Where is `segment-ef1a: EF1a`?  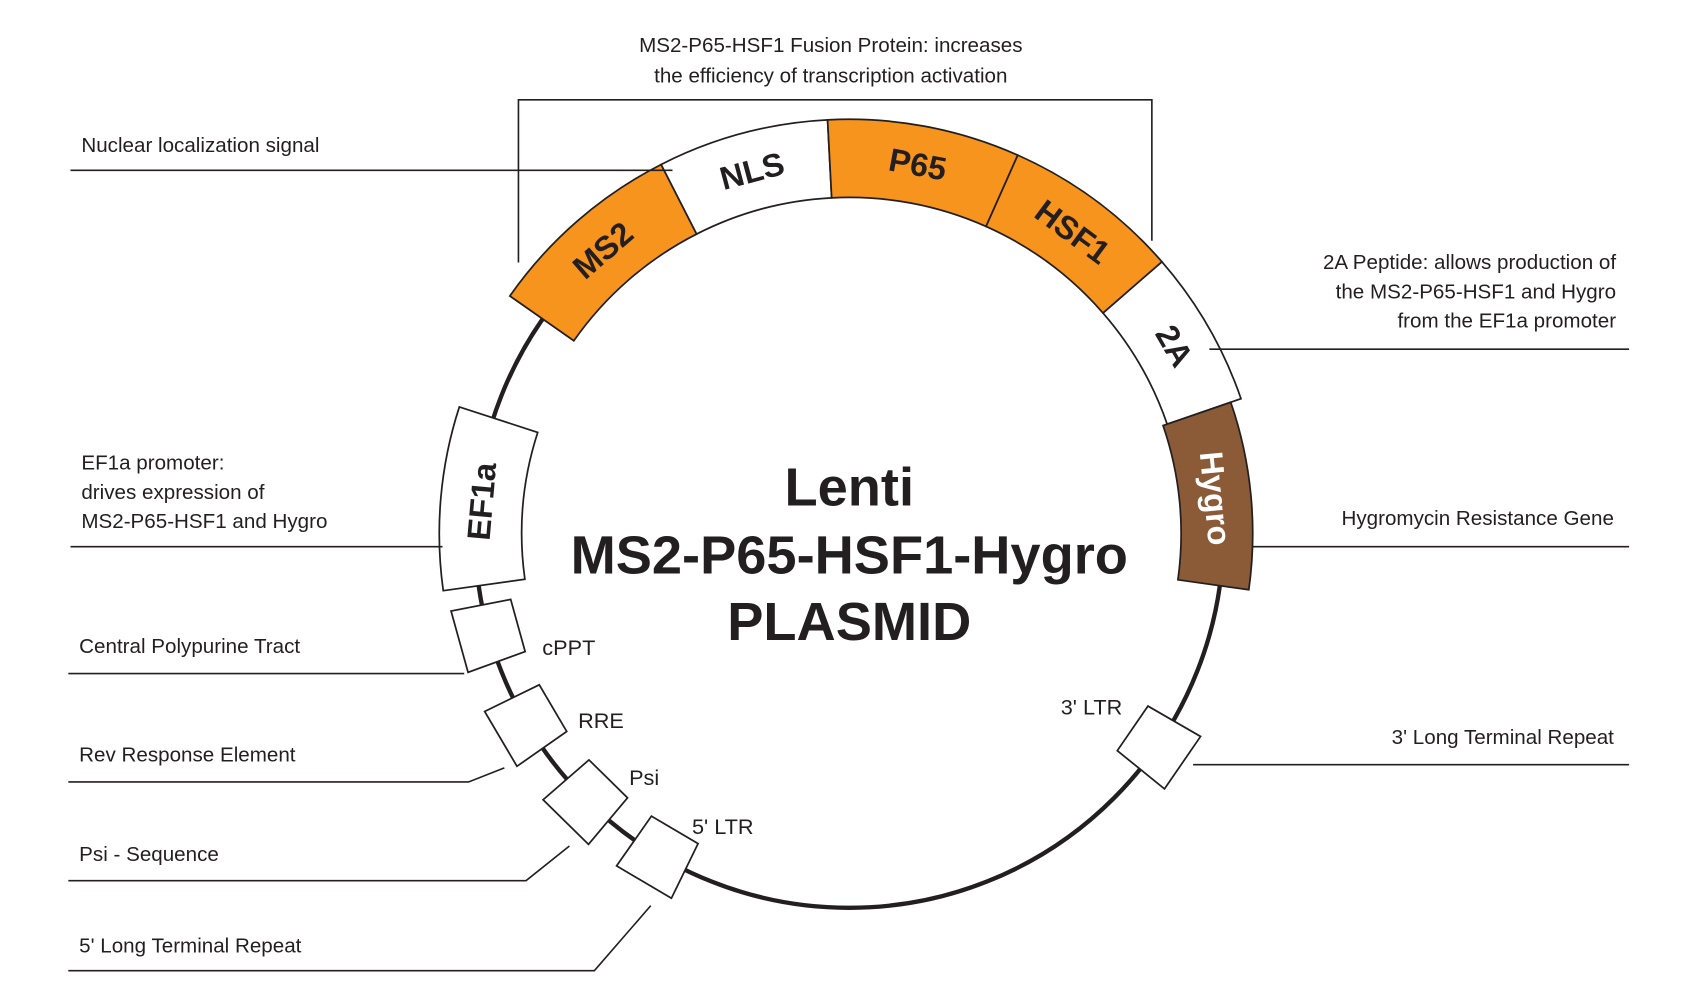
segment-ef1a: EF1a is located at coordinates (488, 498).